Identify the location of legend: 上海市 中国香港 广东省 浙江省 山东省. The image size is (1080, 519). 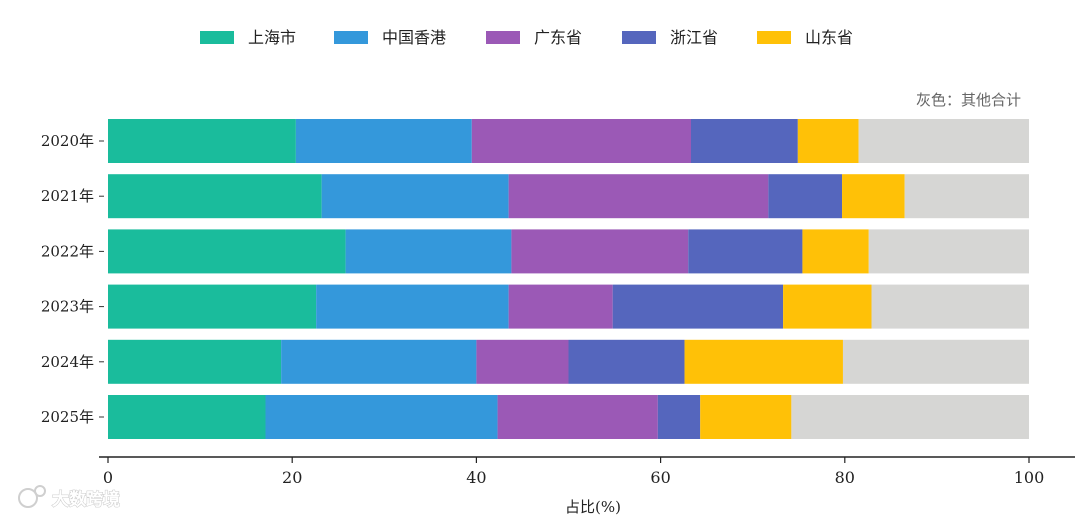
(526, 37).